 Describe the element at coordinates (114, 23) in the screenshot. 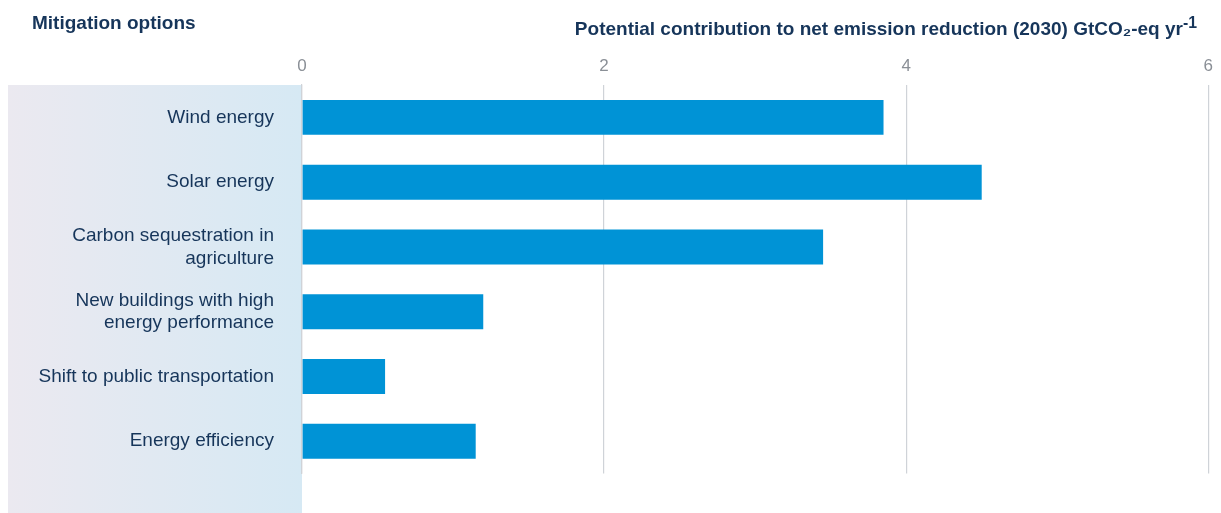

I see `y-axis-title: Mitigation options` at that location.